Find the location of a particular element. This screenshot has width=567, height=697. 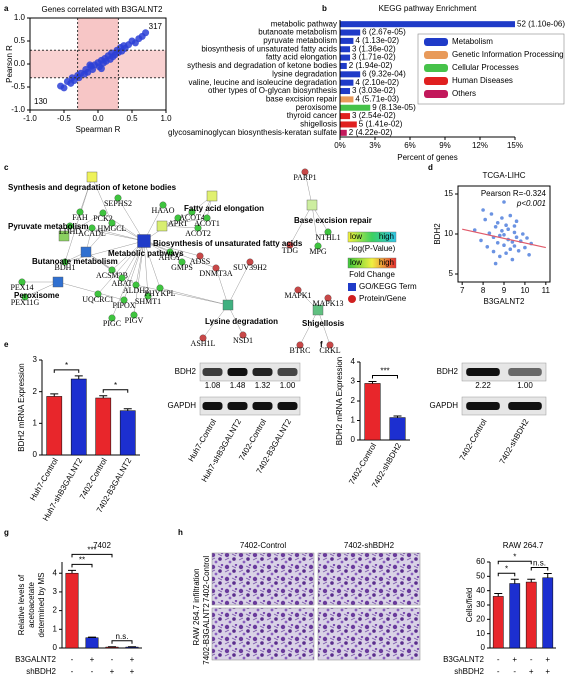

gene-label: PIGV is located at coordinates (134, 320).